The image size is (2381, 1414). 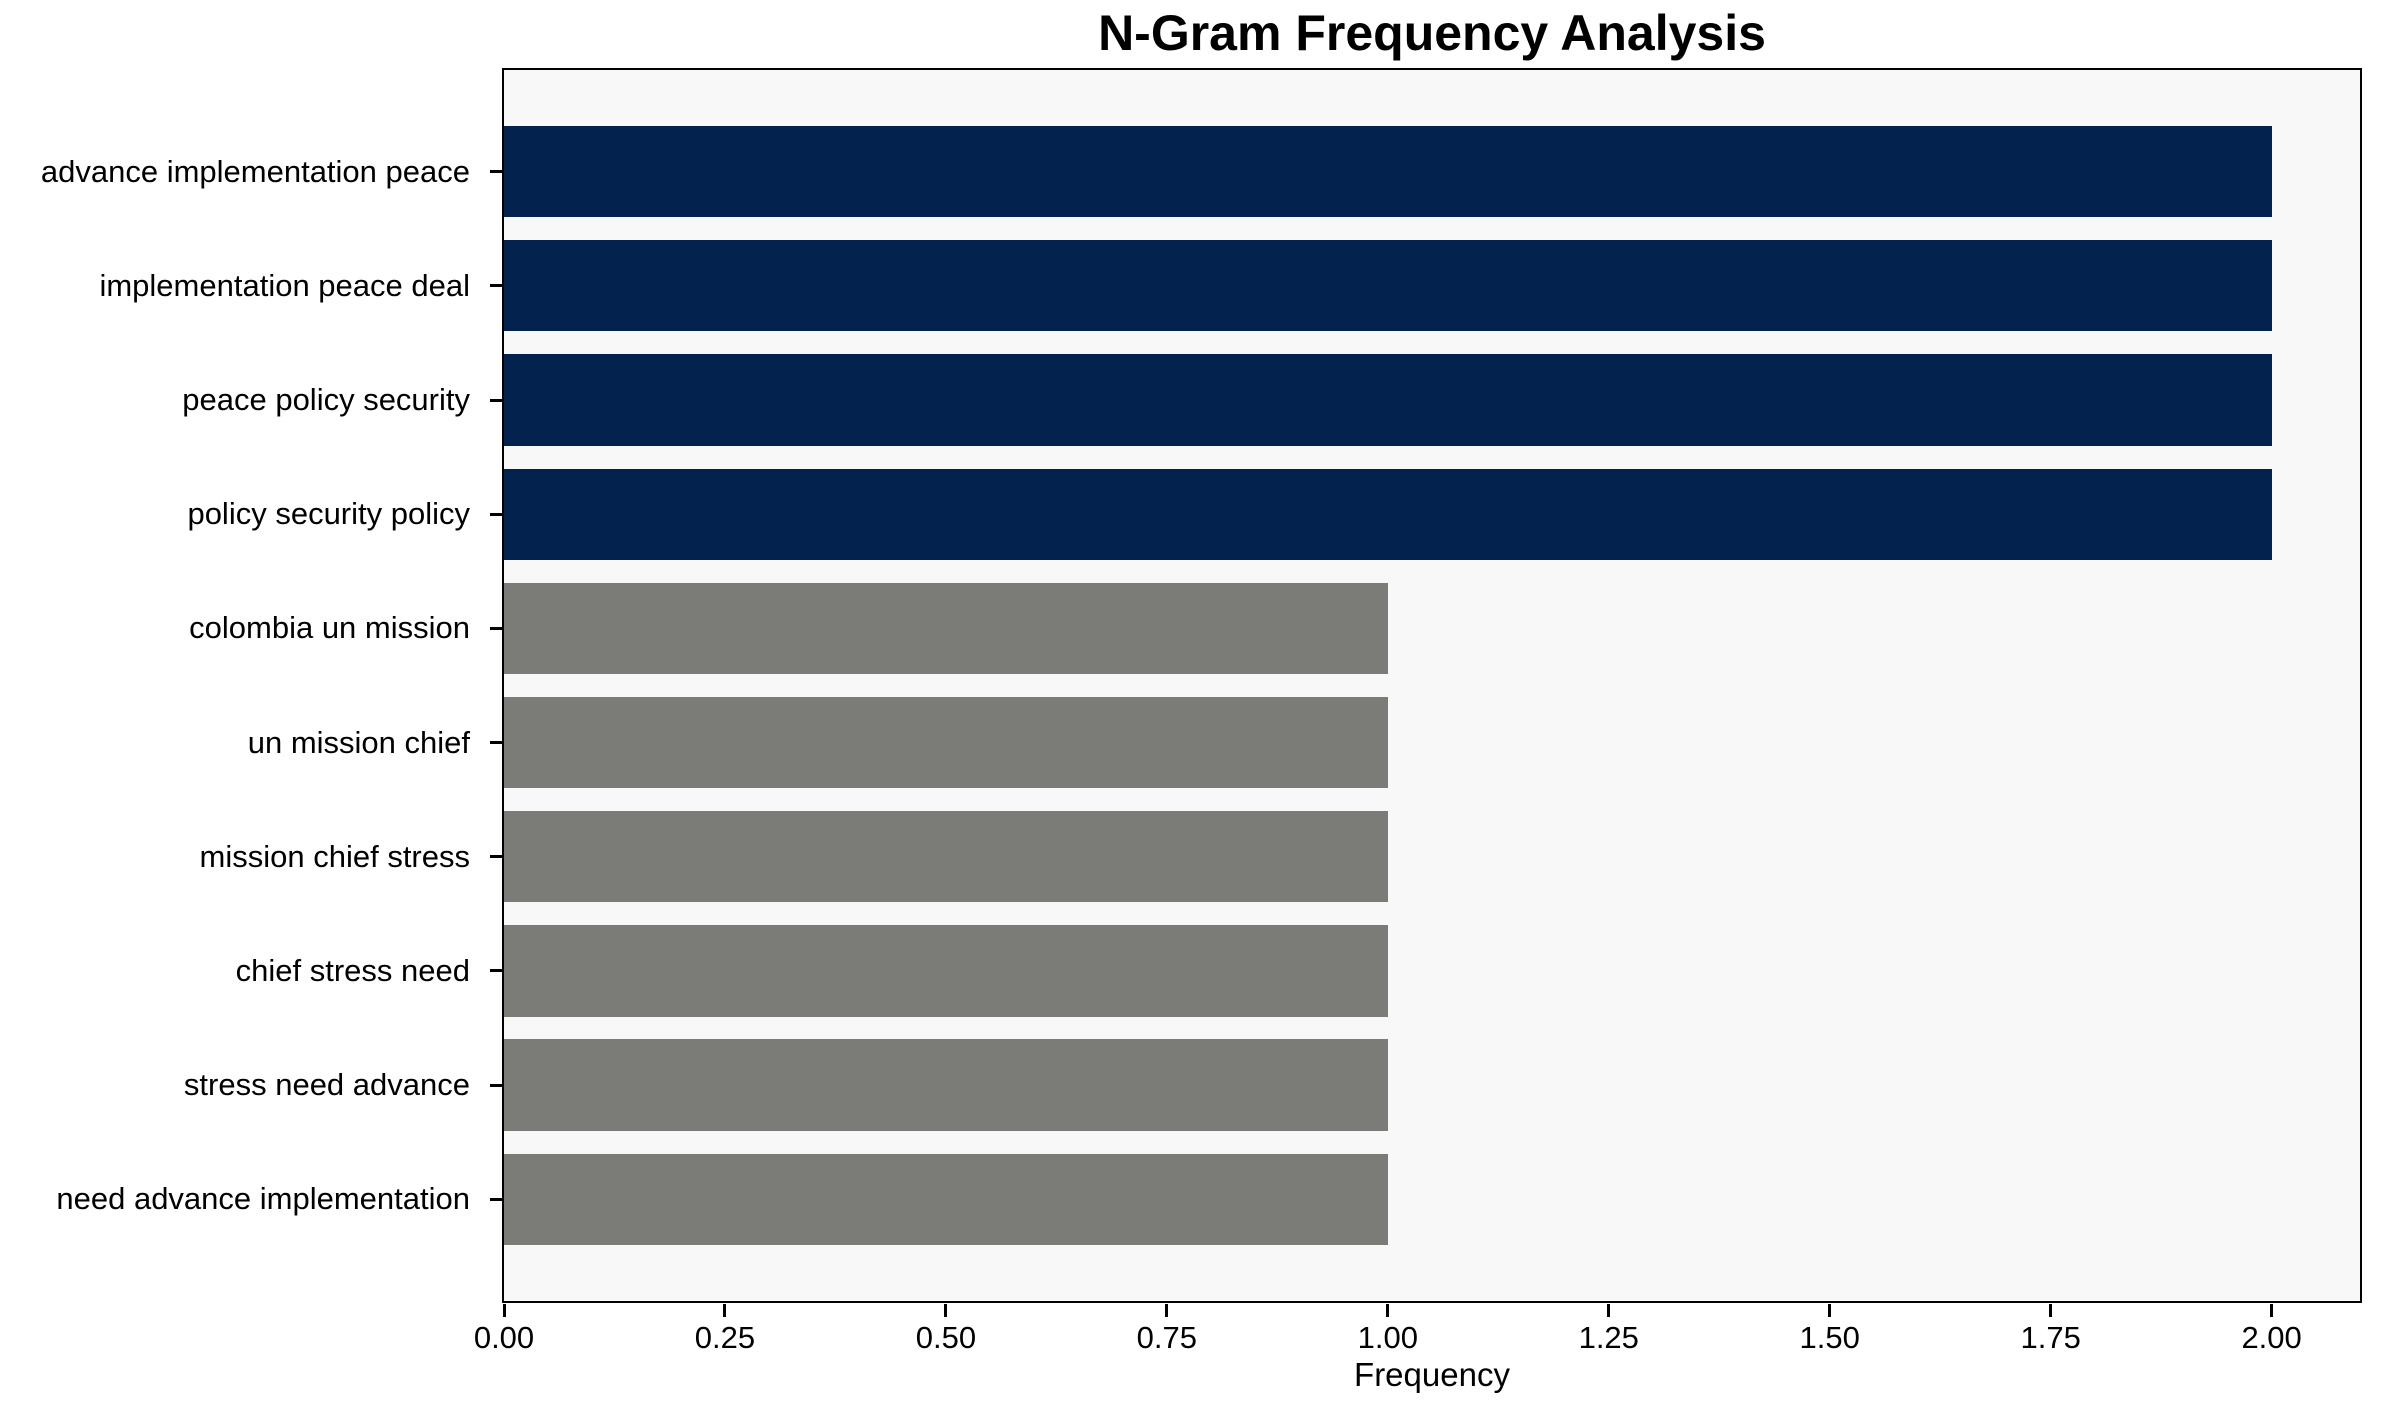 What do you see at coordinates (329, 628) in the screenshot?
I see `y-axis-category-label: colombia un mission` at bounding box center [329, 628].